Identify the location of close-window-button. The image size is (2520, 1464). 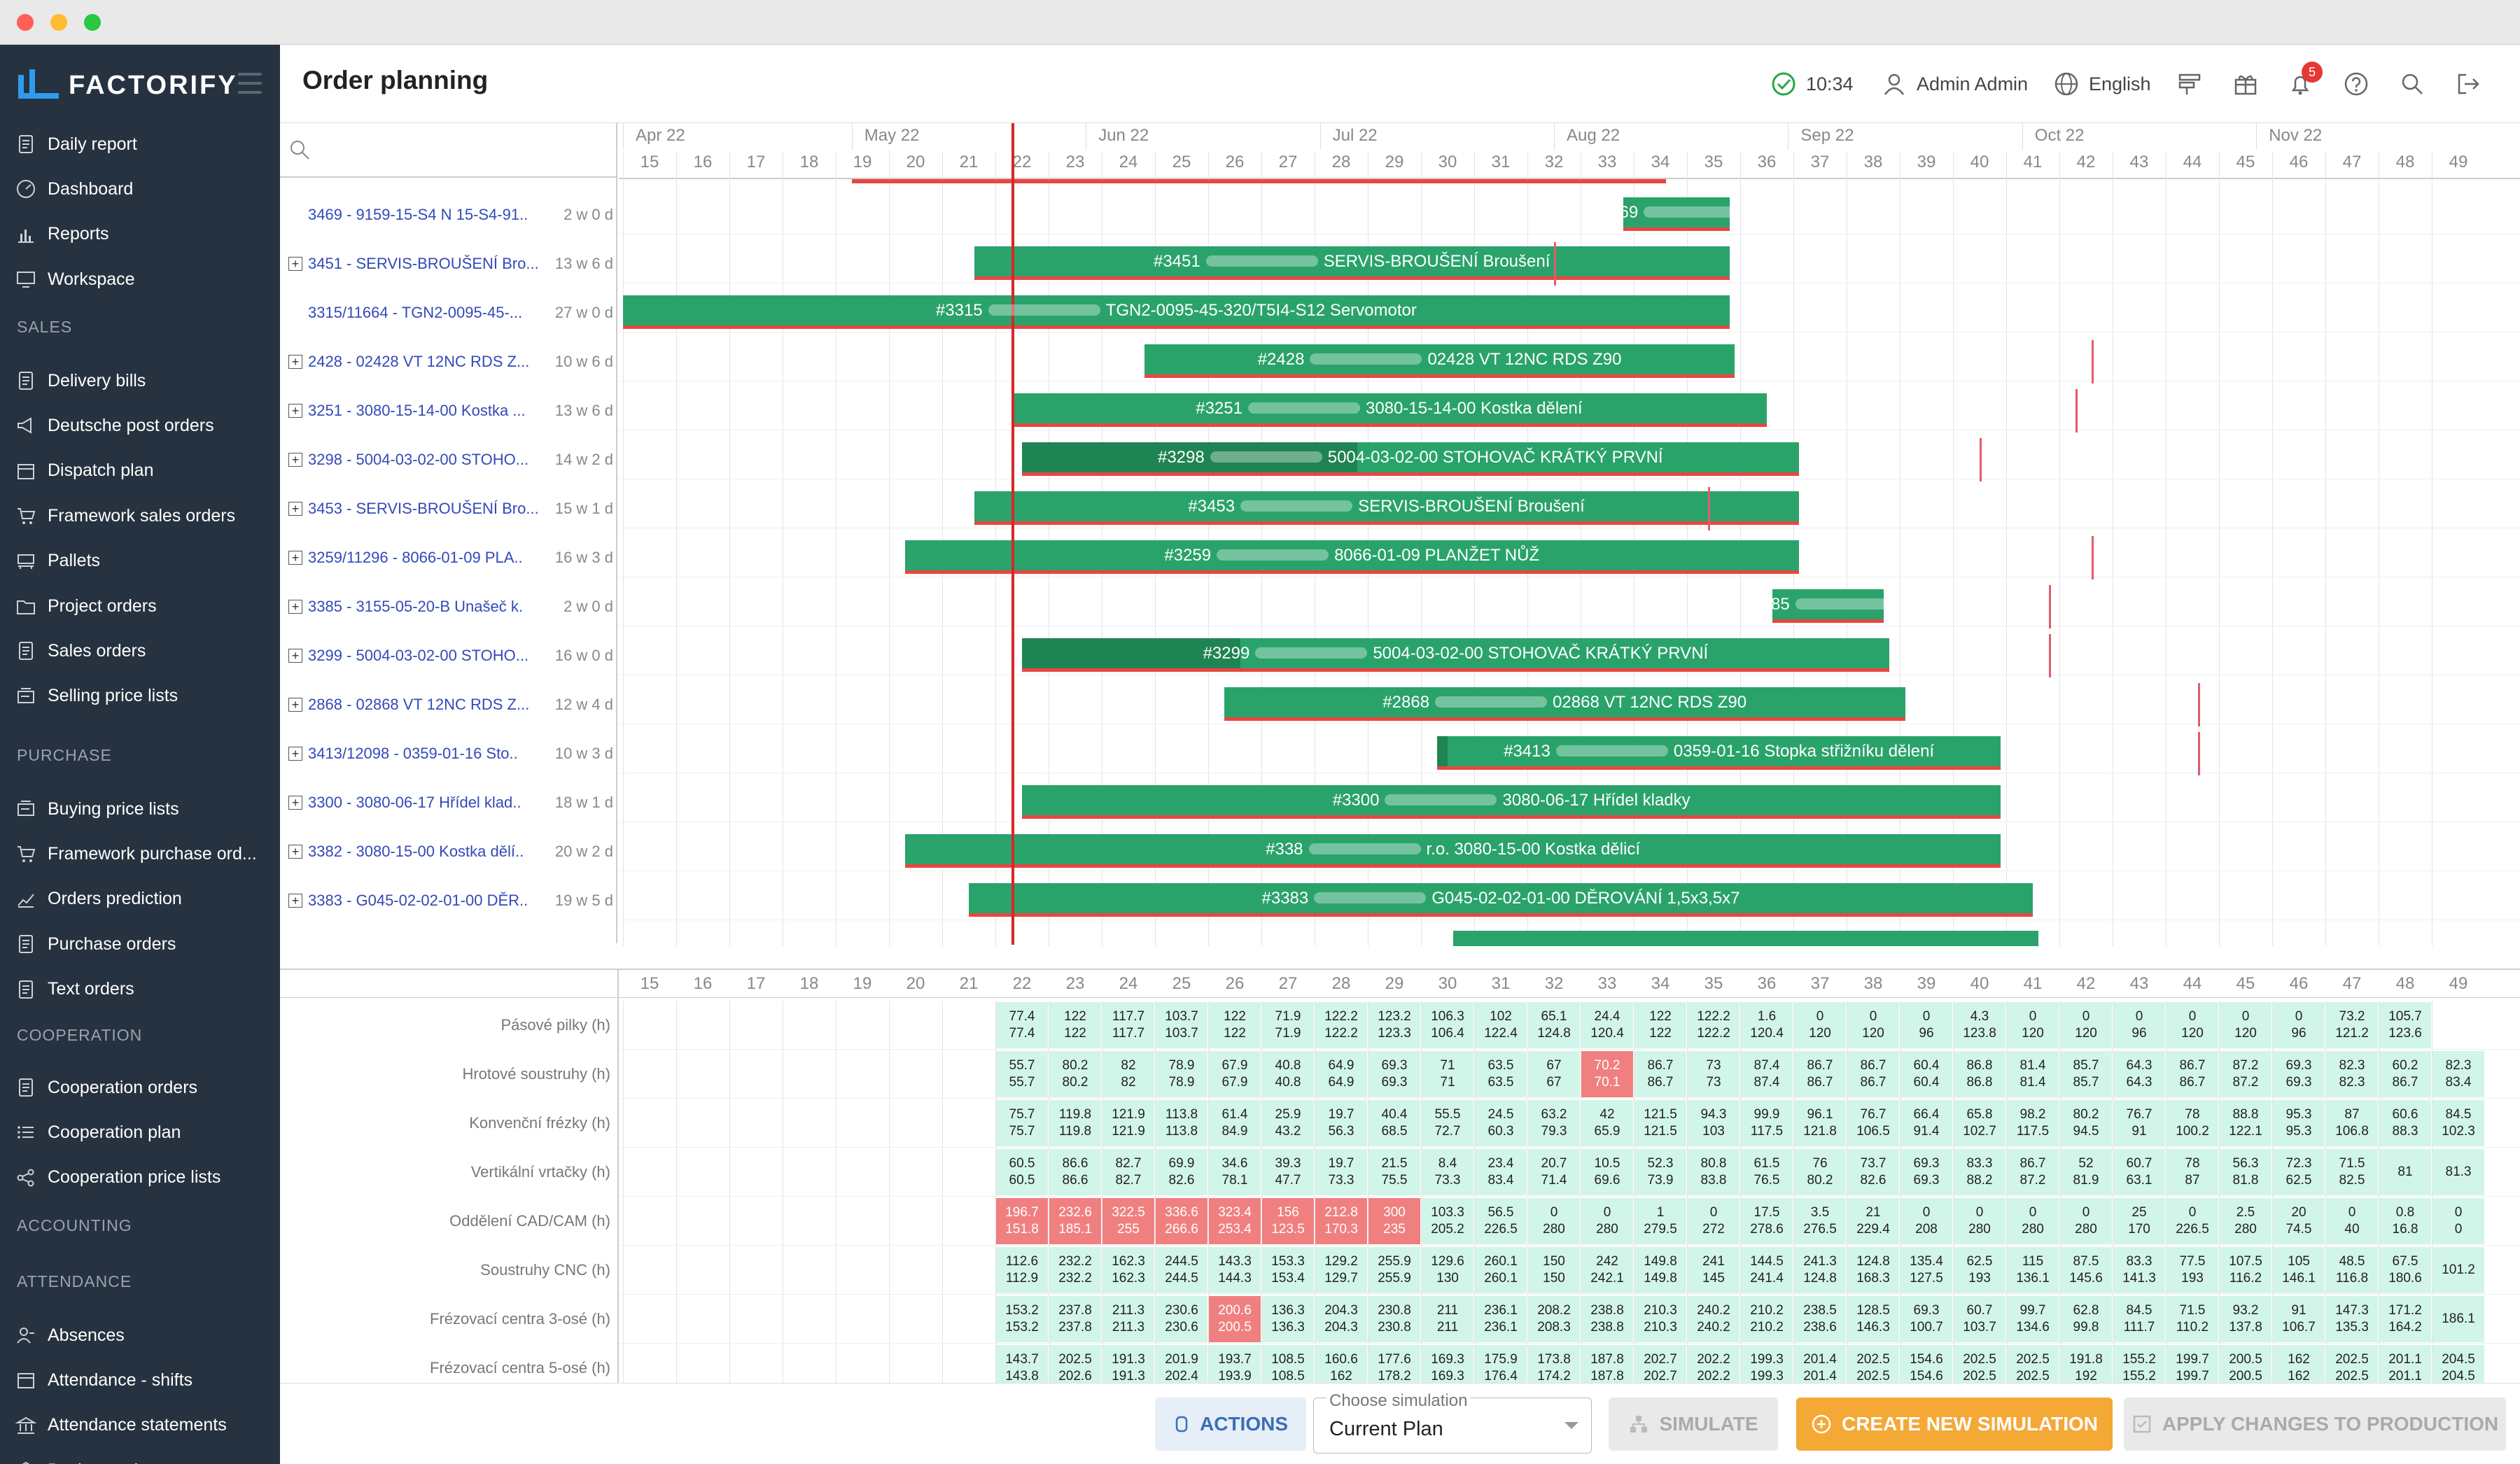
(25, 22).